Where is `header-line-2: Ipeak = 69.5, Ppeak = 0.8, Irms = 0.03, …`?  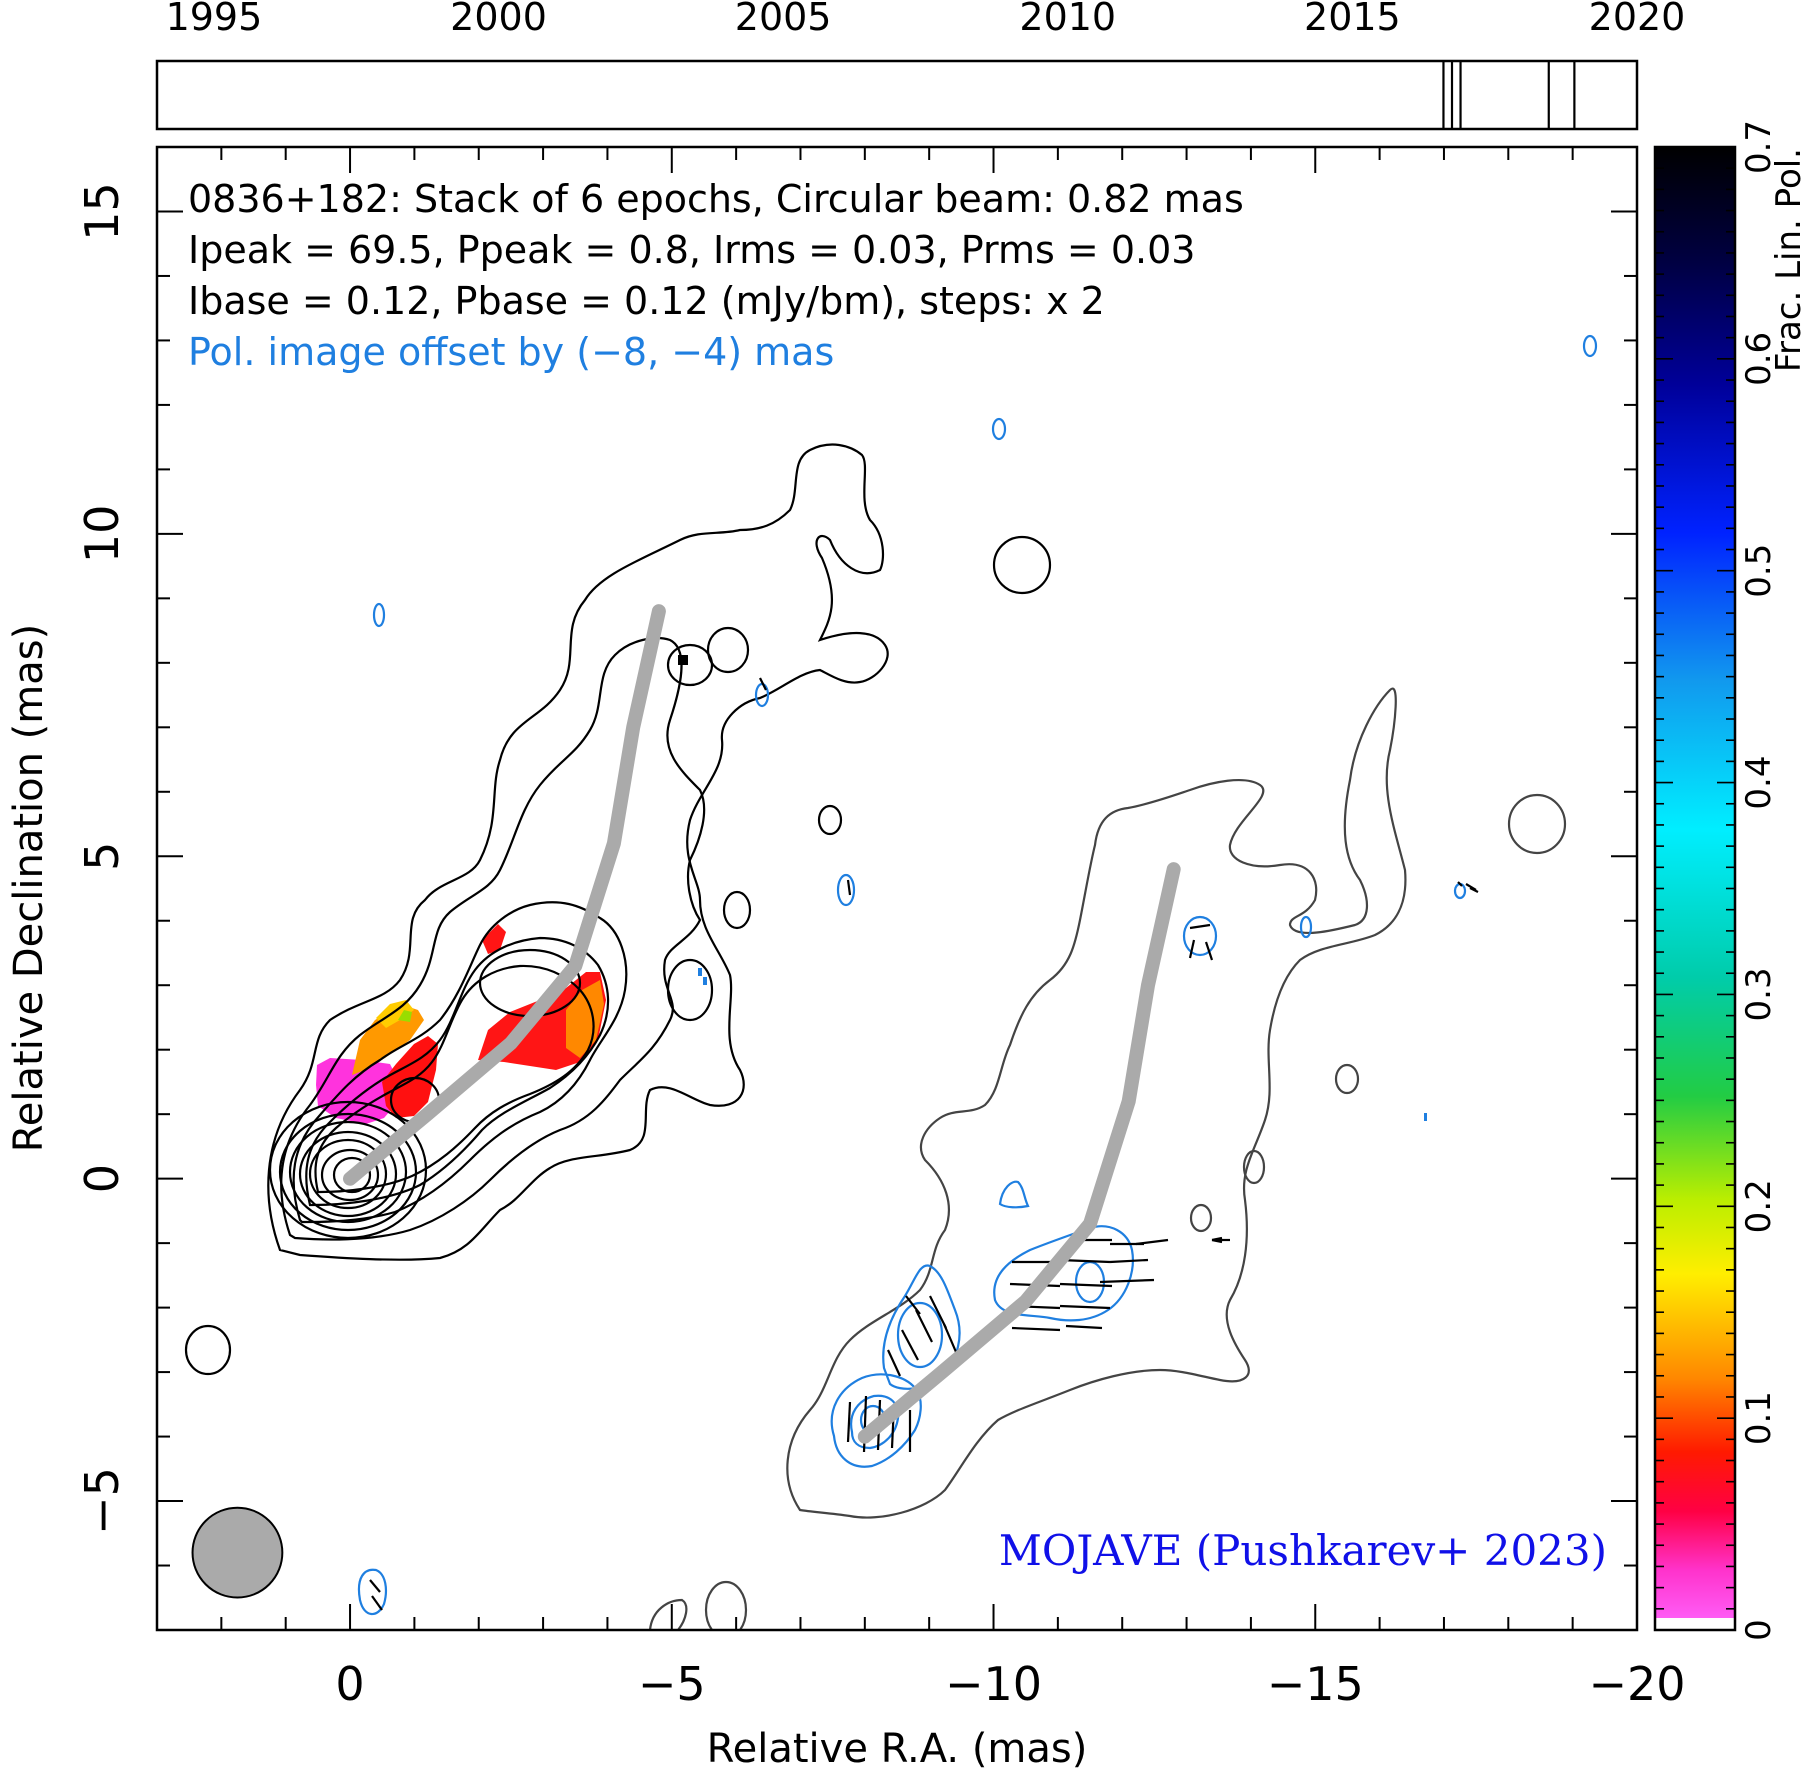 header-line-2: Ipeak = 69.5, Ppeak = 0.8, Irms = 0.03, … is located at coordinates (691, 250).